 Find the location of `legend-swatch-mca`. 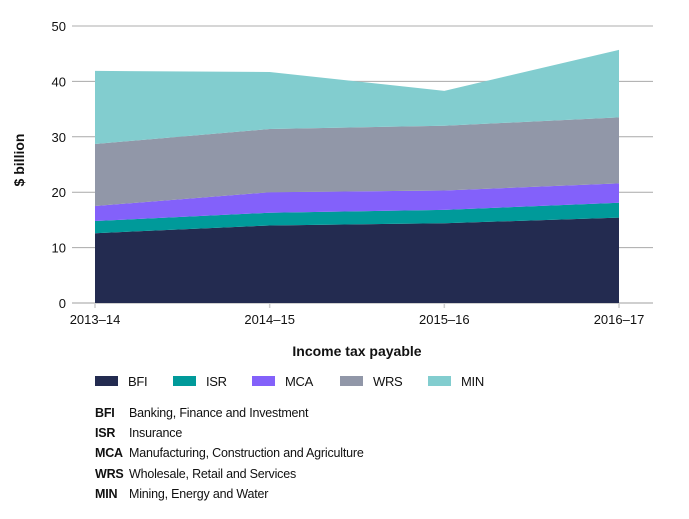

legend-swatch-mca is located at coordinates (263, 381).